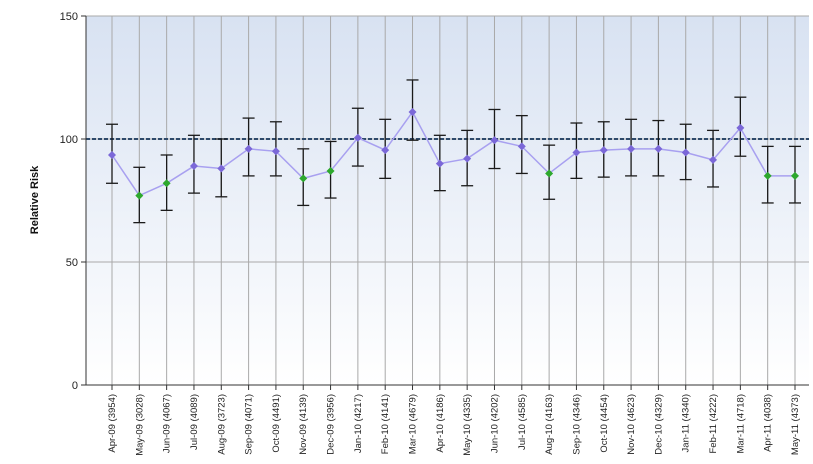 The width and height of the screenshot is (813, 464). I want to click on x-tick-label: Feb-10 (4141), so click(385, 424).